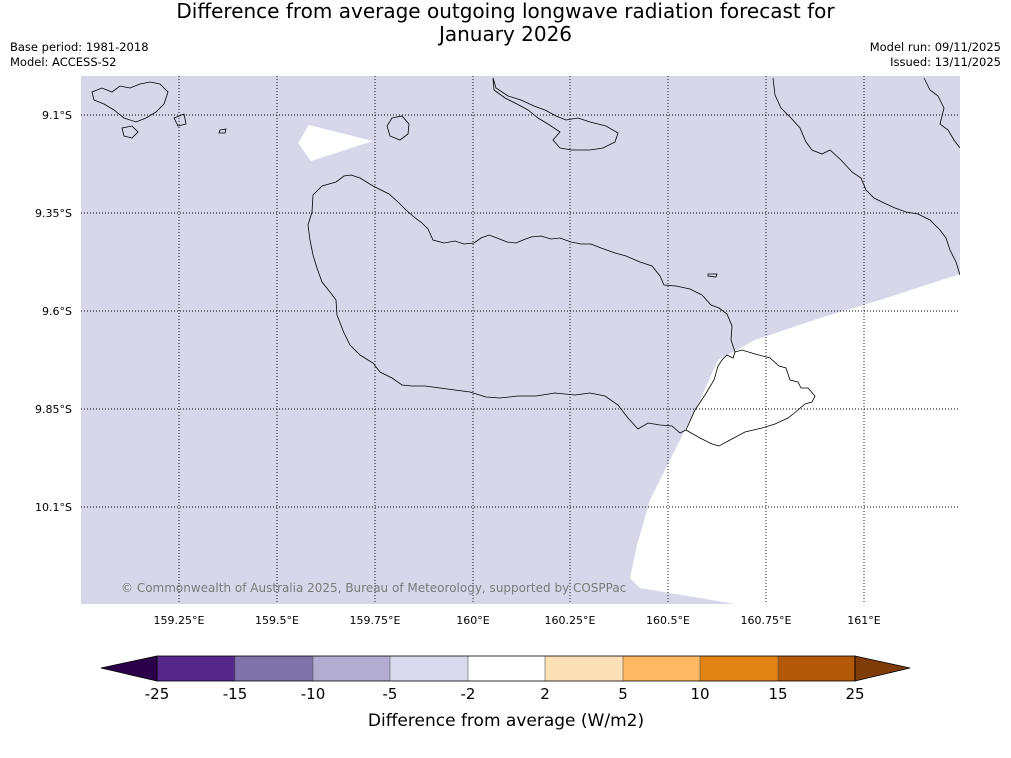 This screenshot has width=1011, height=758. Describe the element at coordinates (179, 620) in the screenshot. I see `lon-label: 159.25°E` at that location.